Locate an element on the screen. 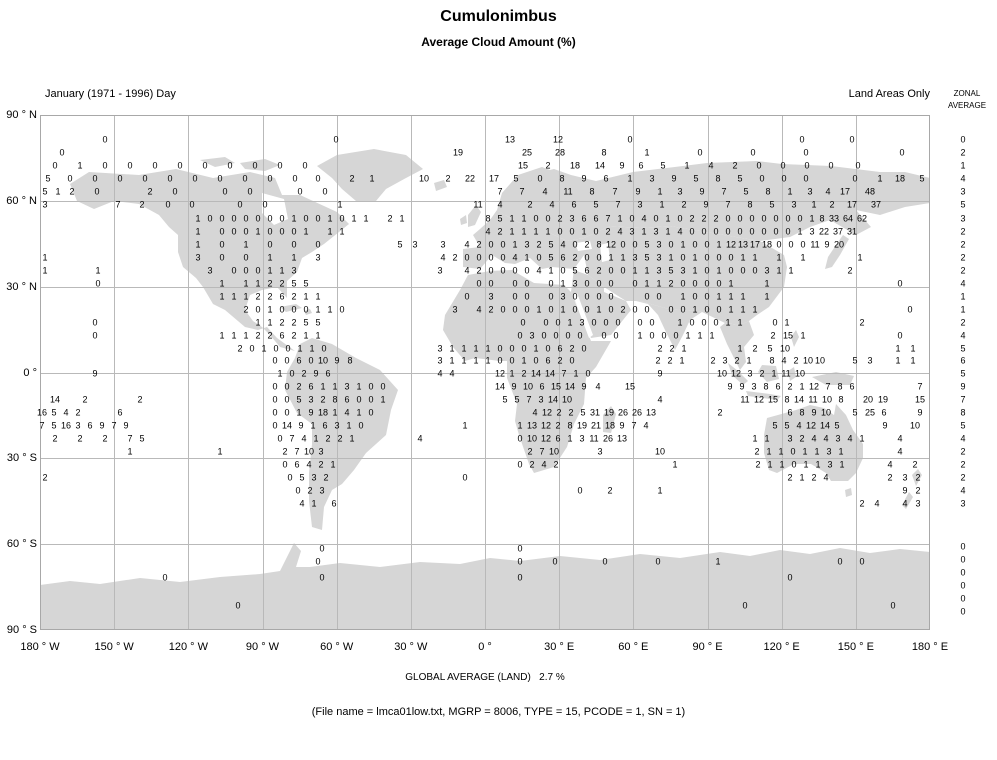 The width and height of the screenshot is (997, 760). grid-value: 18 is located at coordinates (900, 178).